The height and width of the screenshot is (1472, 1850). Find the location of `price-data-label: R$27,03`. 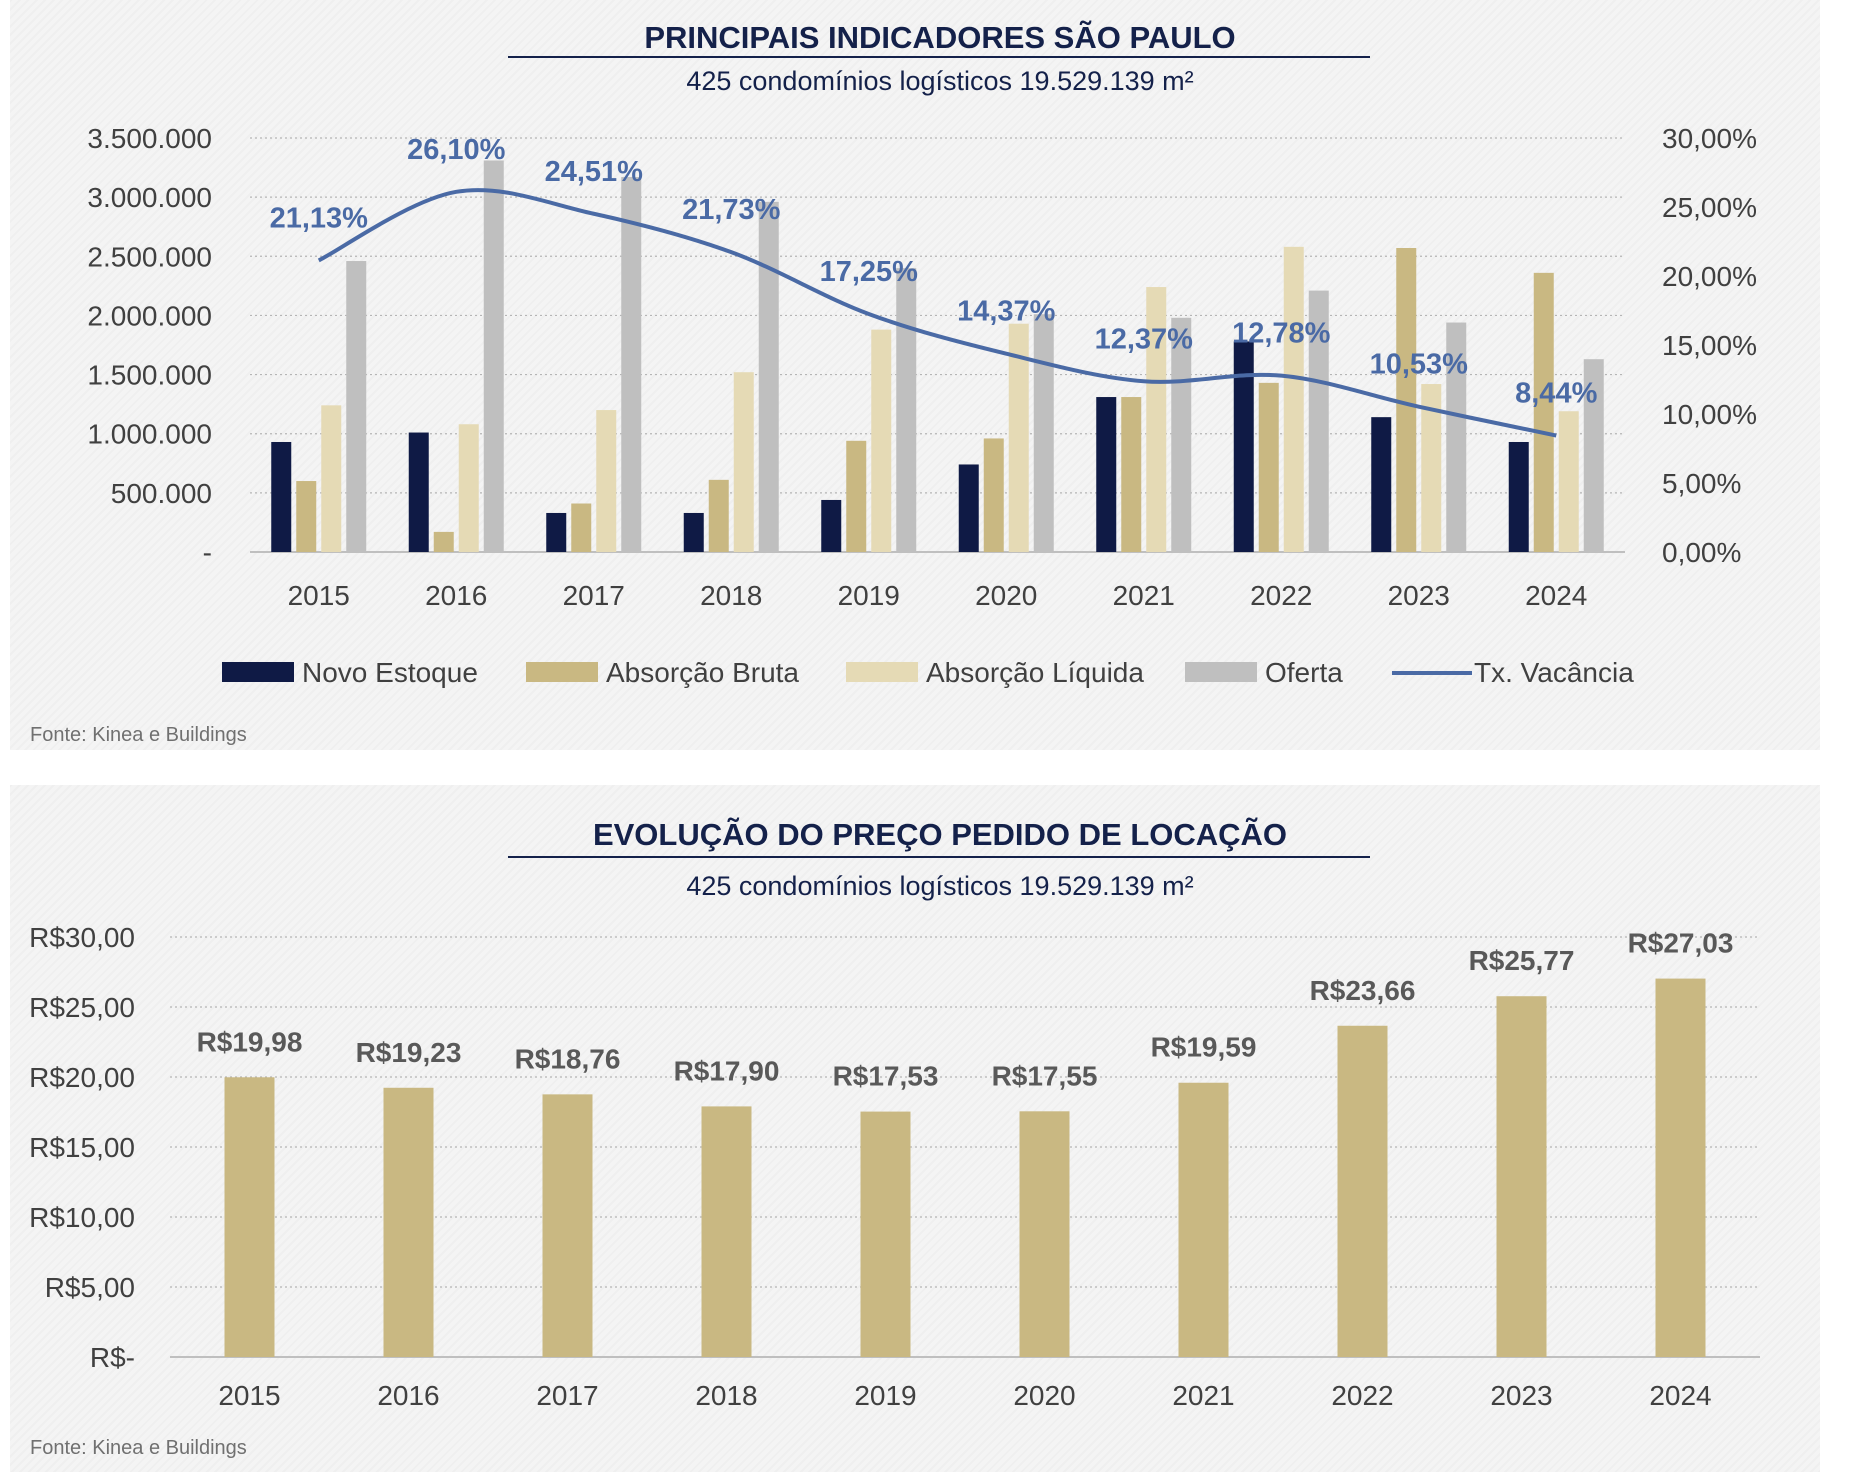

price-data-label: R$27,03 is located at coordinates (1681, 943).